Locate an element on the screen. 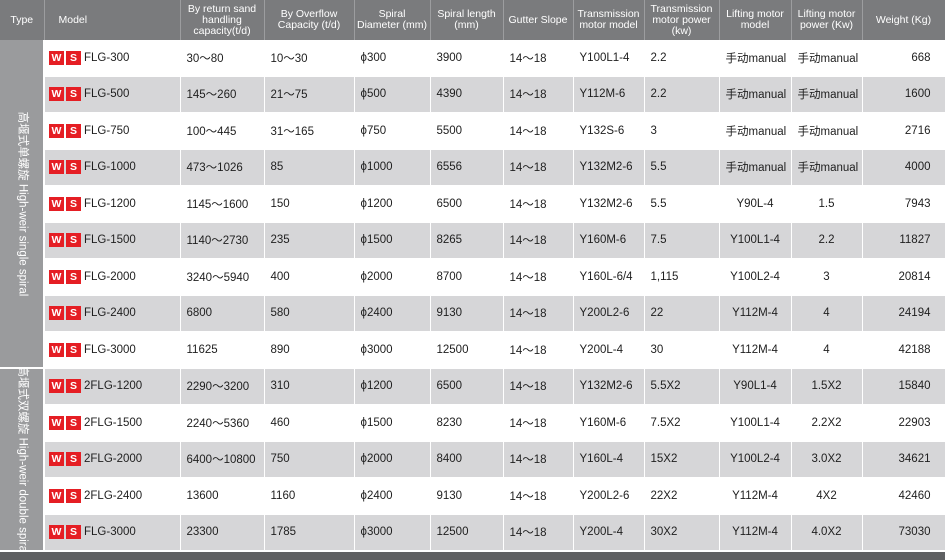 This screenshot has width=945, height=560. cell-trans-model: Y112M-6 is located at coordinates (609, 94).